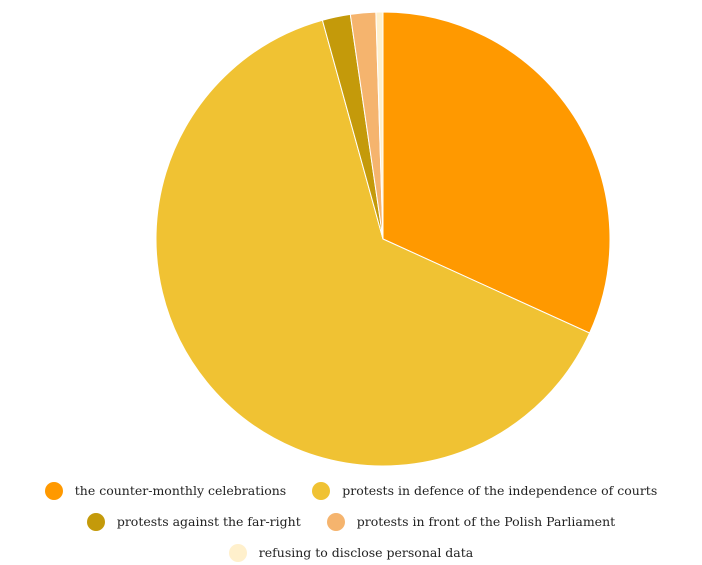  What do you see at coordinates (321, 490) in the screenshot?
I see `legend-swatch-courts` at bounding box center [321, 490].